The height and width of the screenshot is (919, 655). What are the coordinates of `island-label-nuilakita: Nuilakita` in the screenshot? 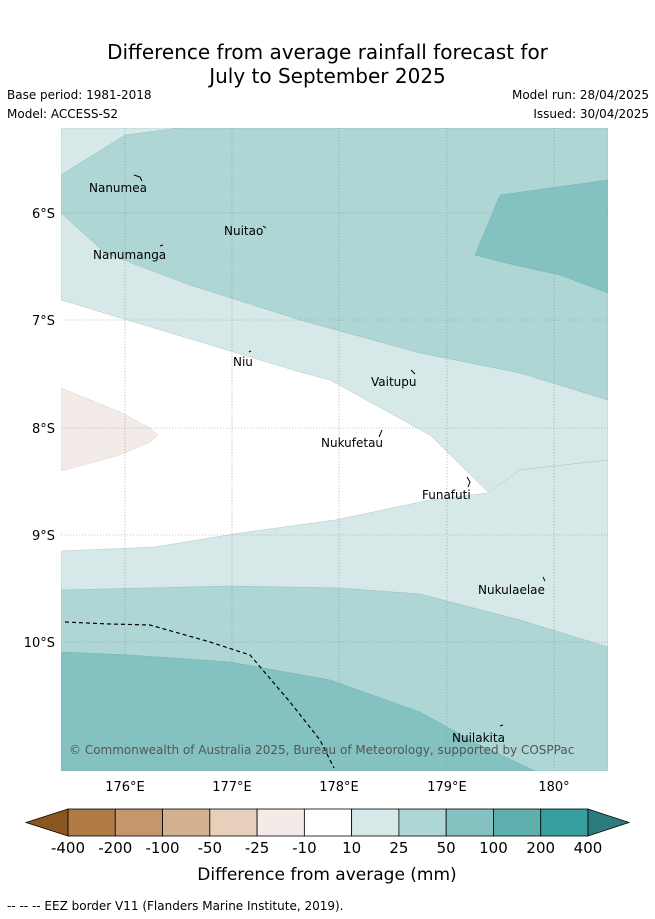 It's located at (478, 738).